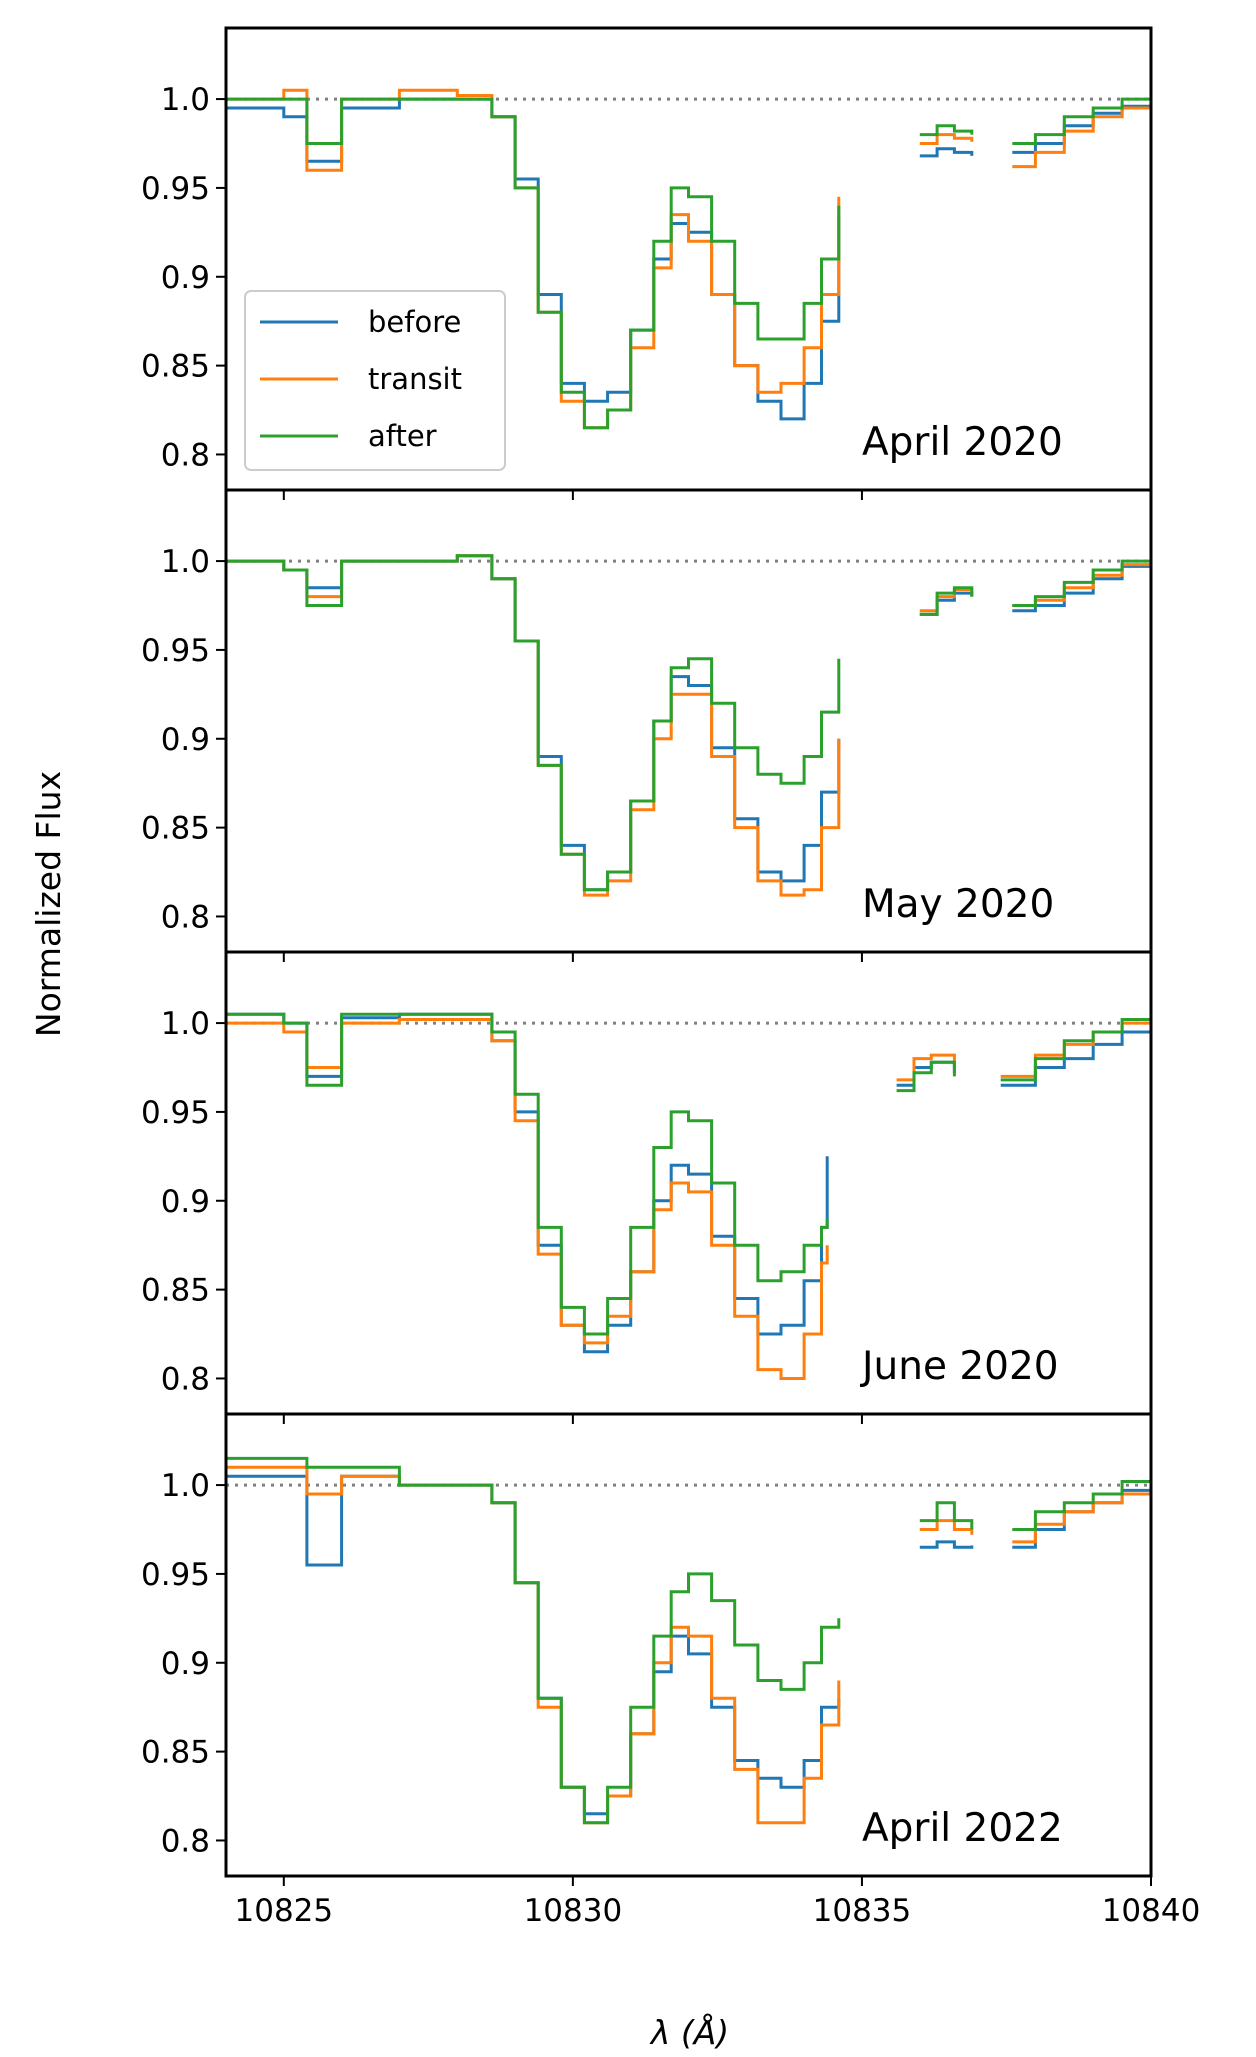 The width and height of the screenshot is (1256, 2057). What do you see at coordinates (962, 442) in the screenshot?
I see `panel-label: April 2020` at bounding box center [962, 442].